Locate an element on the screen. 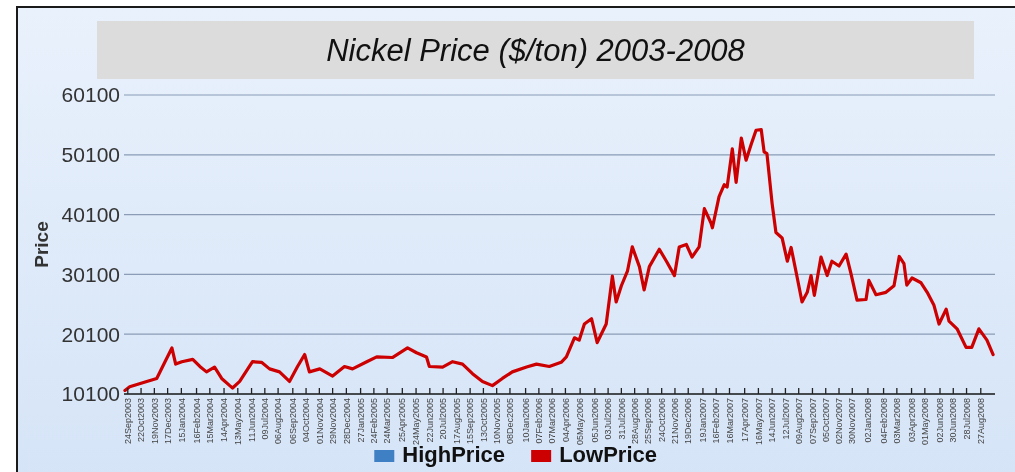  x-tick-label: 22Oct2003 is located at coordinates (141, 420).